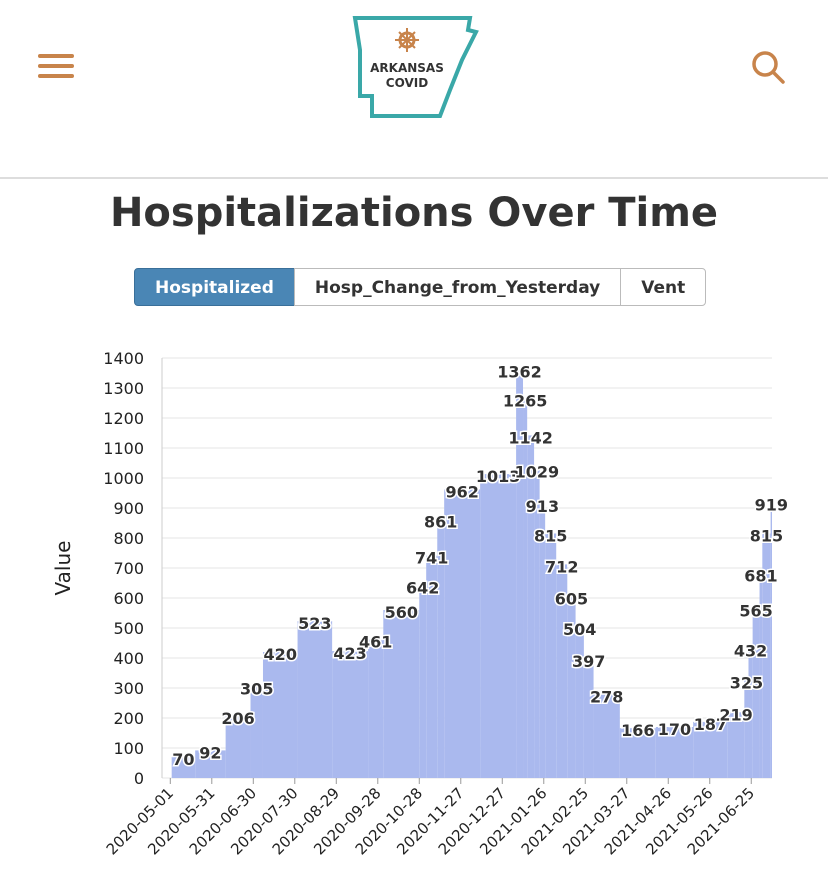  Describe the element at coordinates (542, 506) in the screenshot. I see `data-label: 913` at that location.